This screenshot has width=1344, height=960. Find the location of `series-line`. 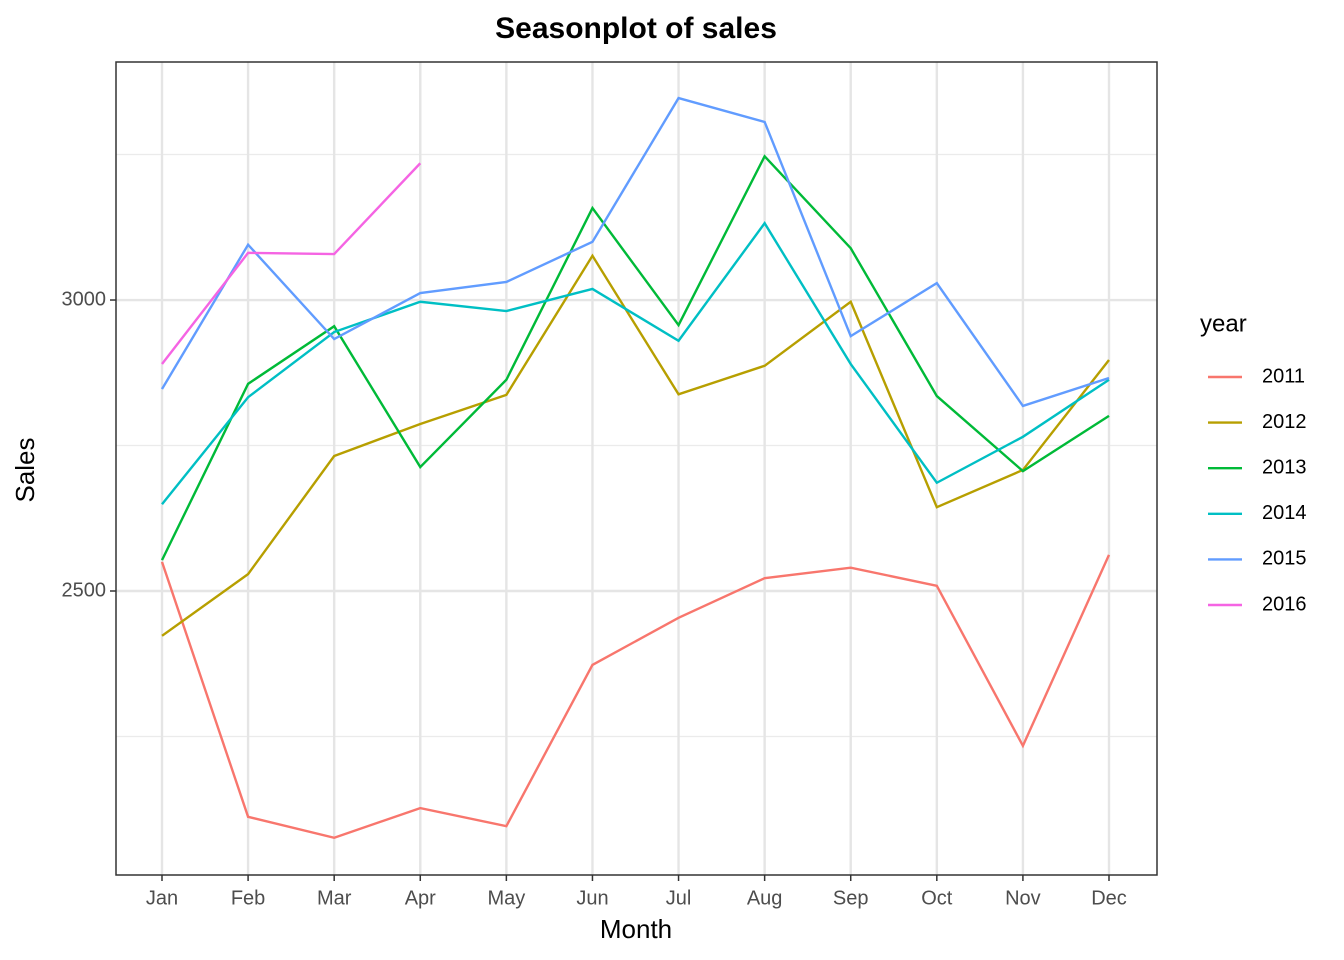

series-line is located at coordinates (291, 263).